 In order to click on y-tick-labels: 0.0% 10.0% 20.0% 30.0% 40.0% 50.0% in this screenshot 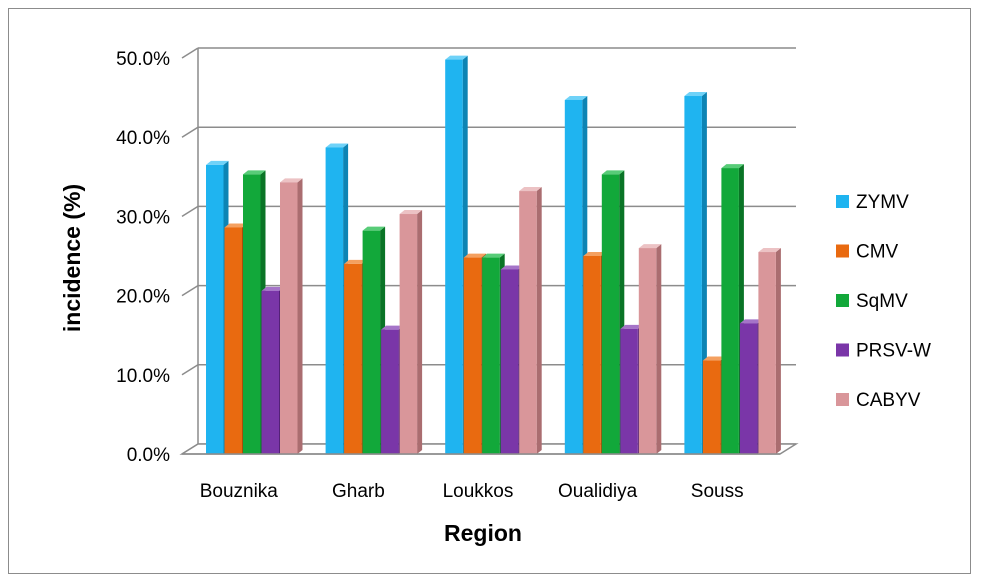, I will do `click(143, 257)`.